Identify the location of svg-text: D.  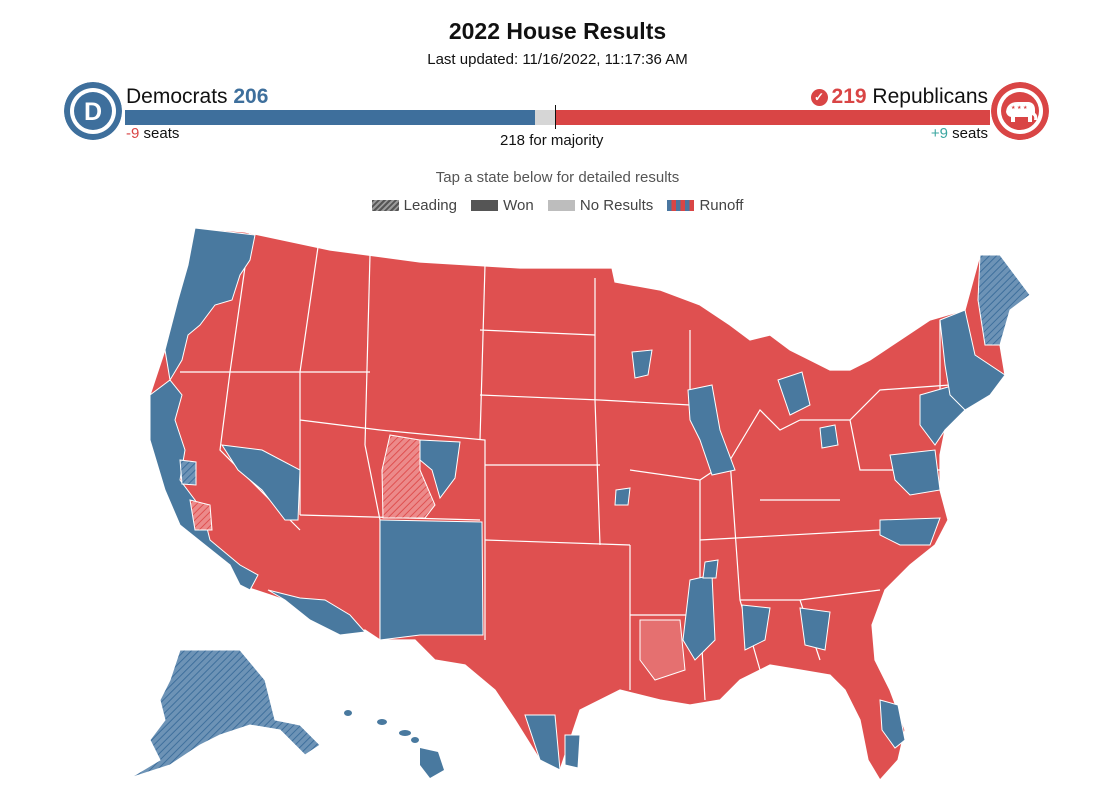
(93, 112).